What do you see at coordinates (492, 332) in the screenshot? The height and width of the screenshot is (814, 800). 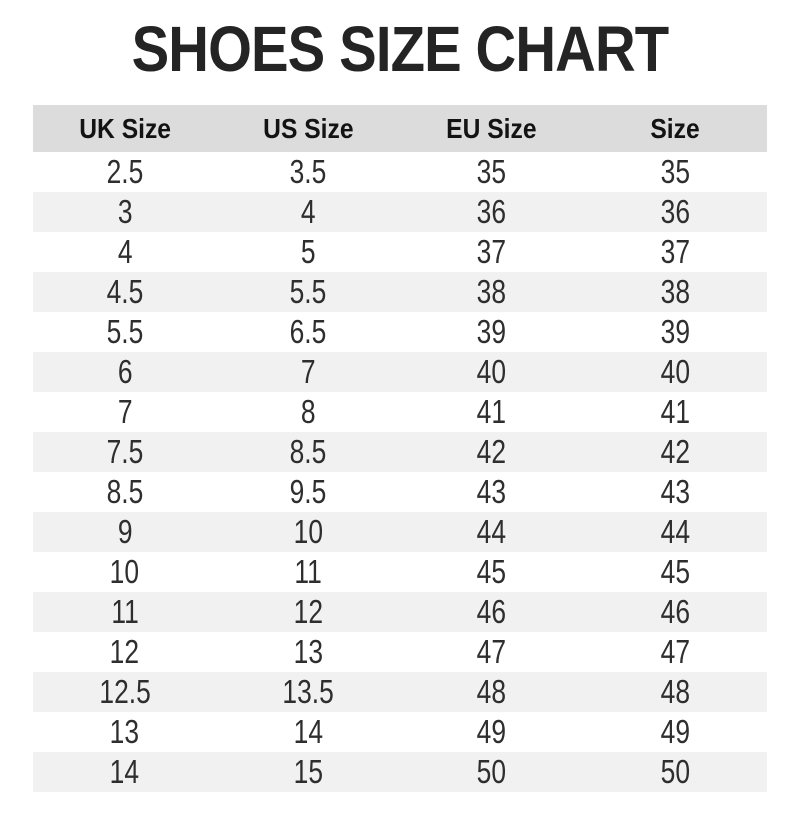 I see `size-cell: 39` at bounding box center [492, 332].